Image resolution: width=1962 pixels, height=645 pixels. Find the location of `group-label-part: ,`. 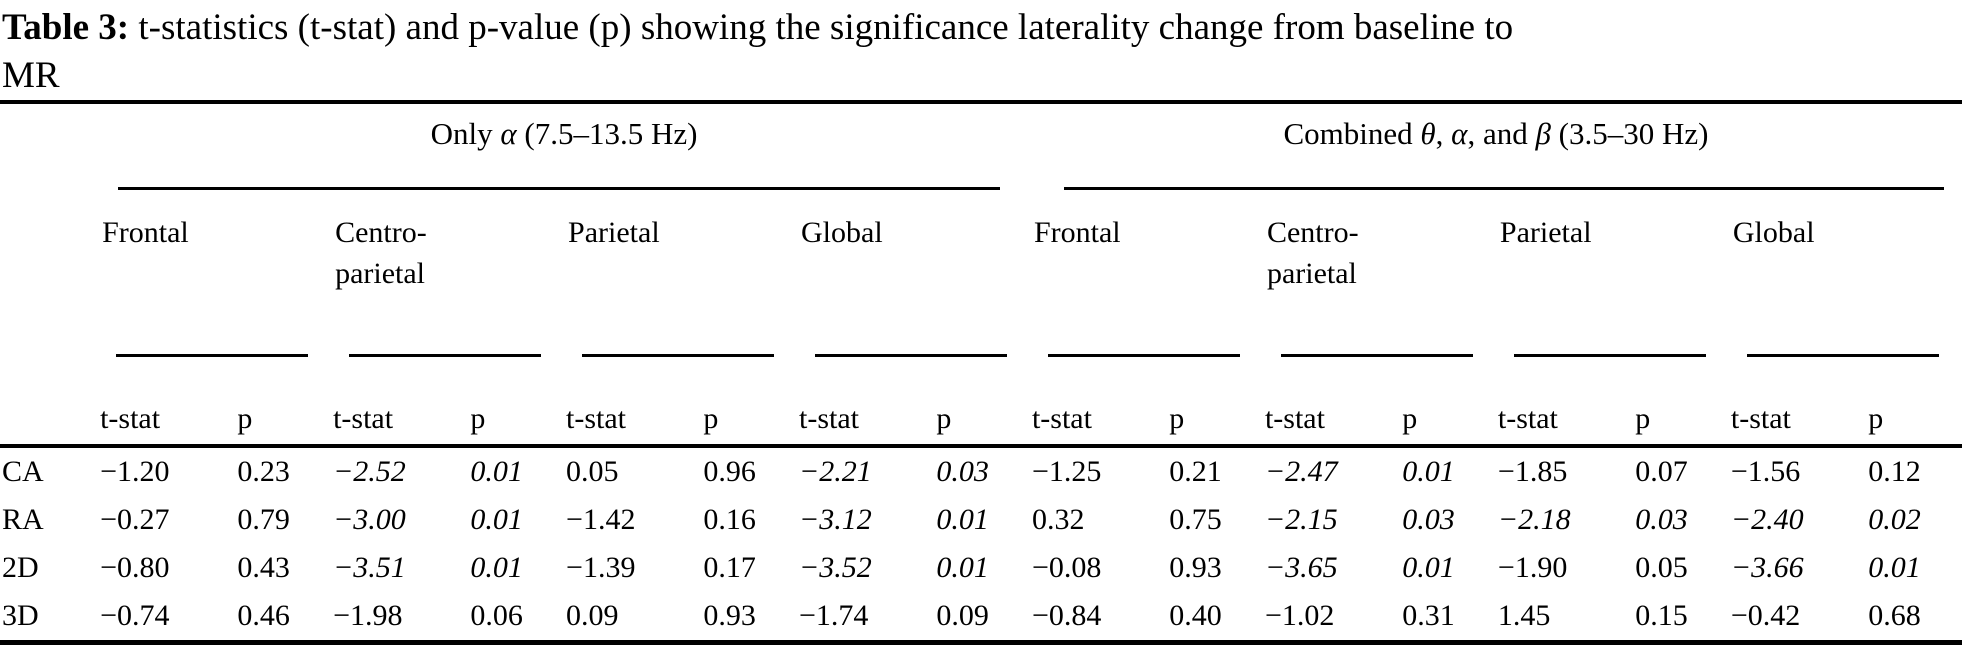

group-label-part: , is located at coordinates (1443, 133).